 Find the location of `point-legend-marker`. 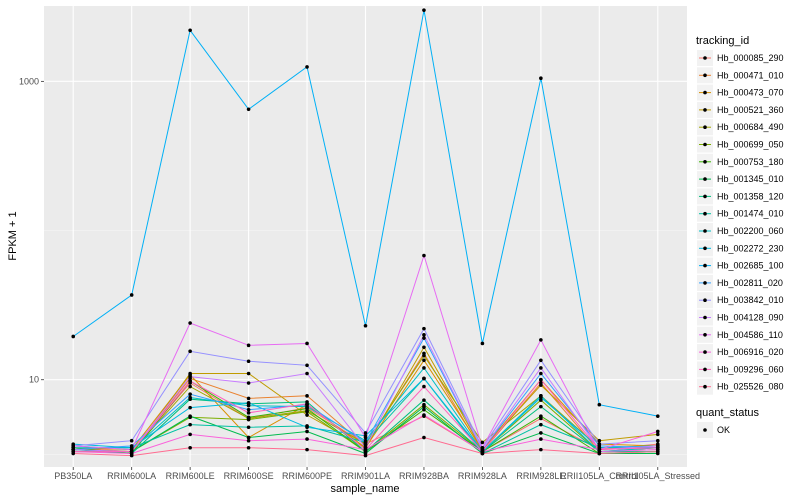

point-legend-marker is located at coordinates (705, 430).